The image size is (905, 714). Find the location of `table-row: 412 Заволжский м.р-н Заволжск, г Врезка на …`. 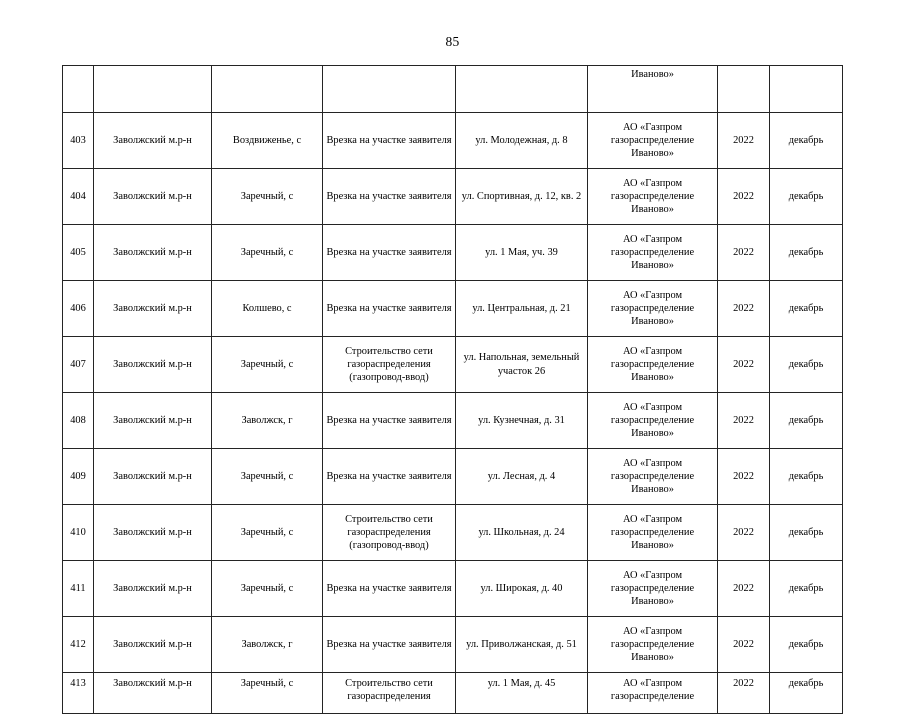

table-row: 412 Заволжский м.р-н Заволжск, г Врезка на … is located at coordinates (452, 644).